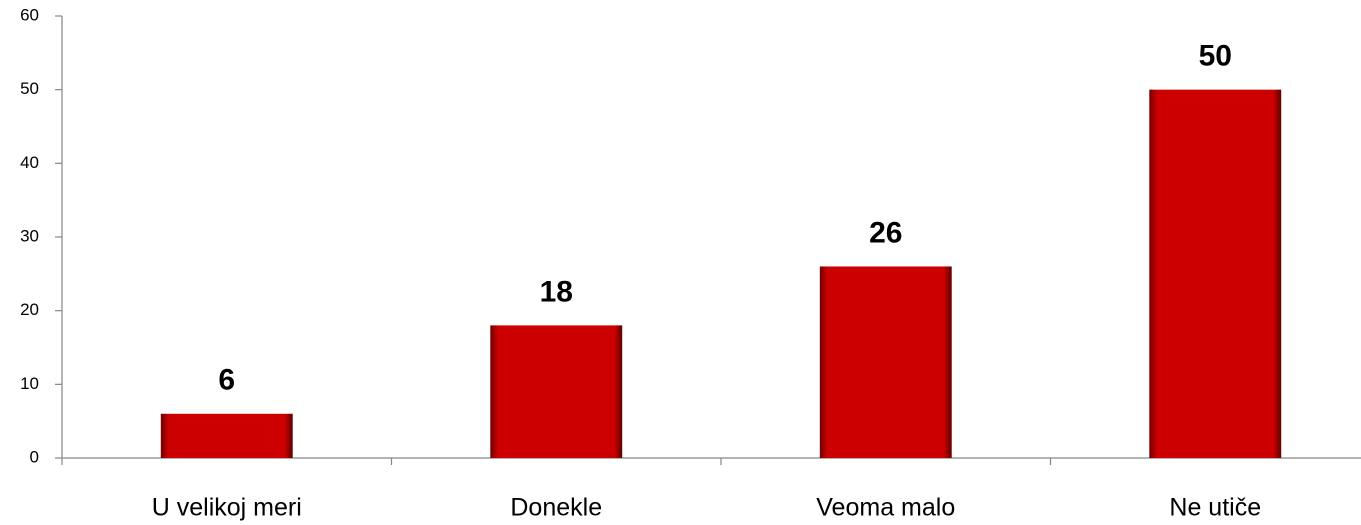 The width and height of the screenshot is (1361, 525). I want to click on value-label: 18, so click(556, 291).